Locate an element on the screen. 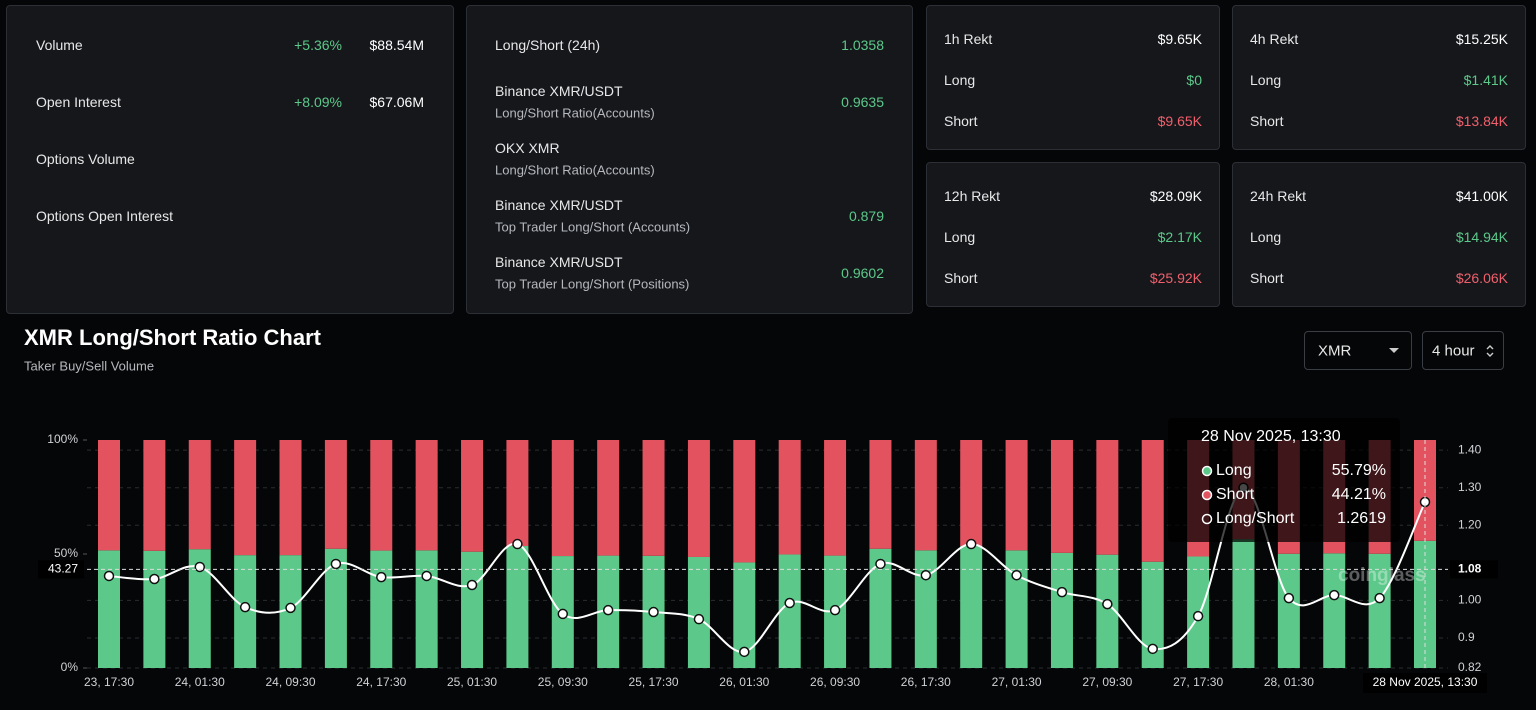 The image size is (1536, 710). crosshair-x-box is located at coordinates (1425, 683).